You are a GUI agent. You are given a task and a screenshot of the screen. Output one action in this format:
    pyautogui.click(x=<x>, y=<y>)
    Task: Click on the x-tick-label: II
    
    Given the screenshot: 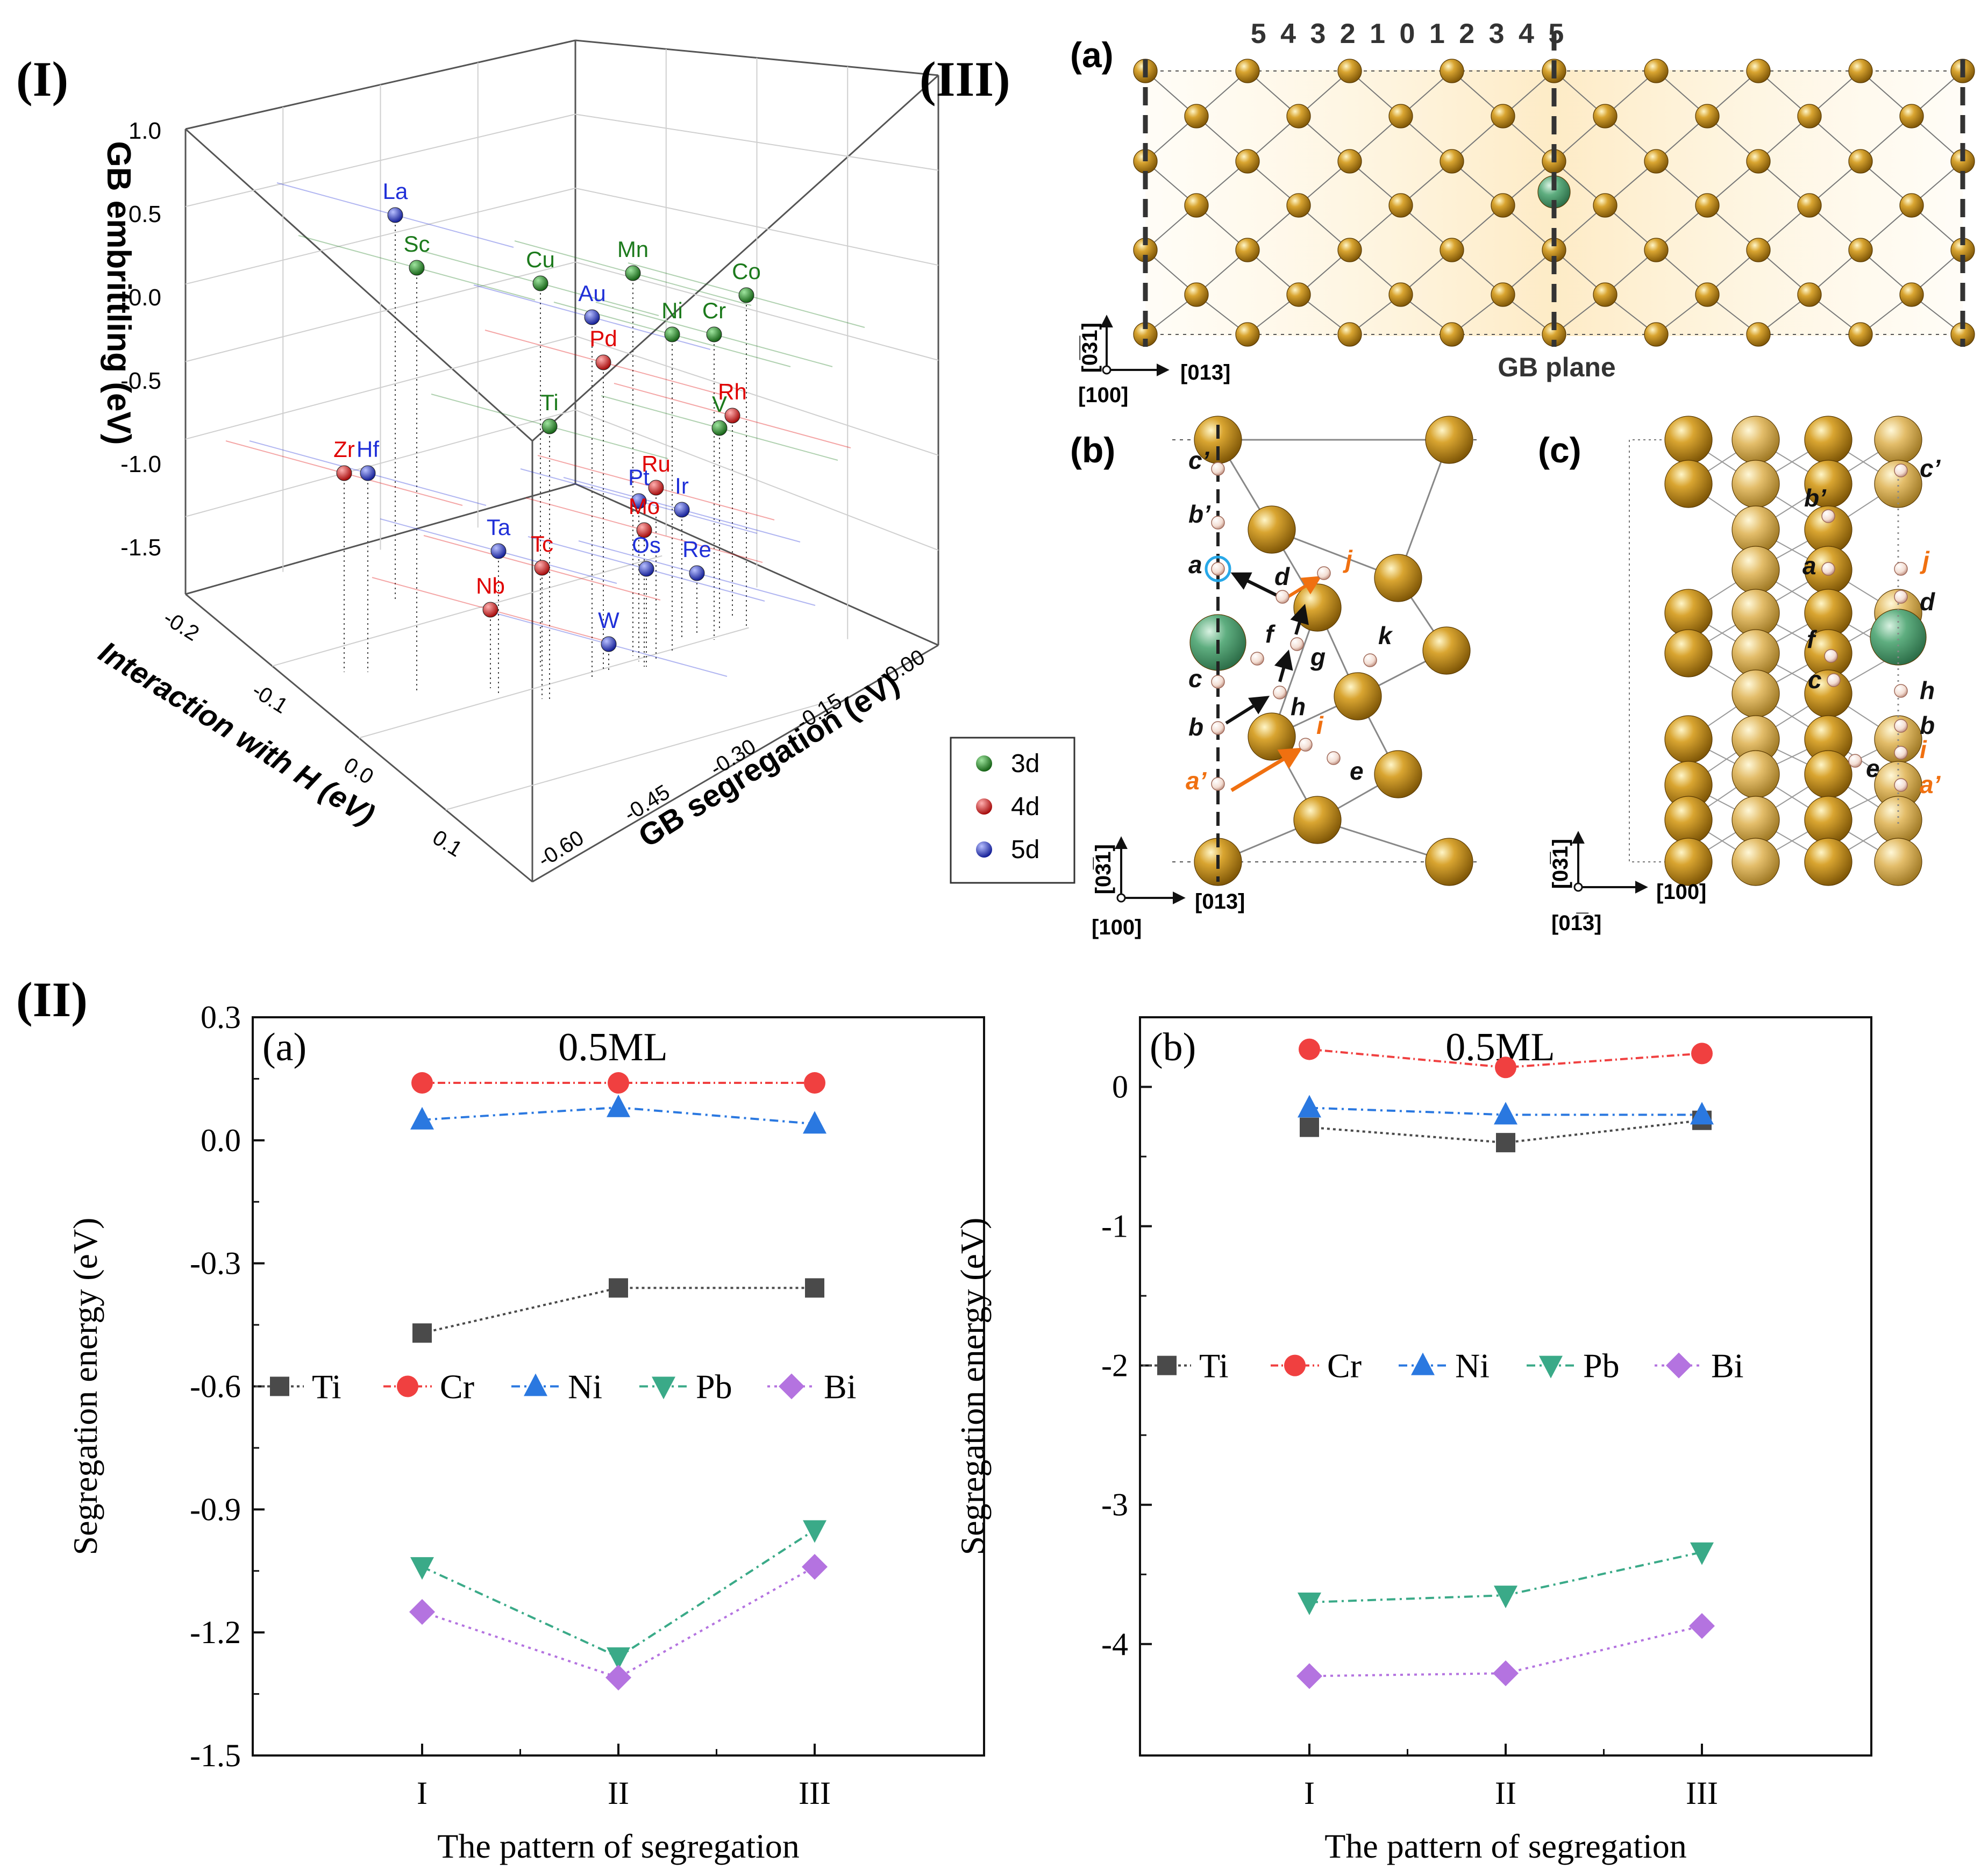 What is the action you would take?
    pyautogui.click(x=1506, y=1793)
    